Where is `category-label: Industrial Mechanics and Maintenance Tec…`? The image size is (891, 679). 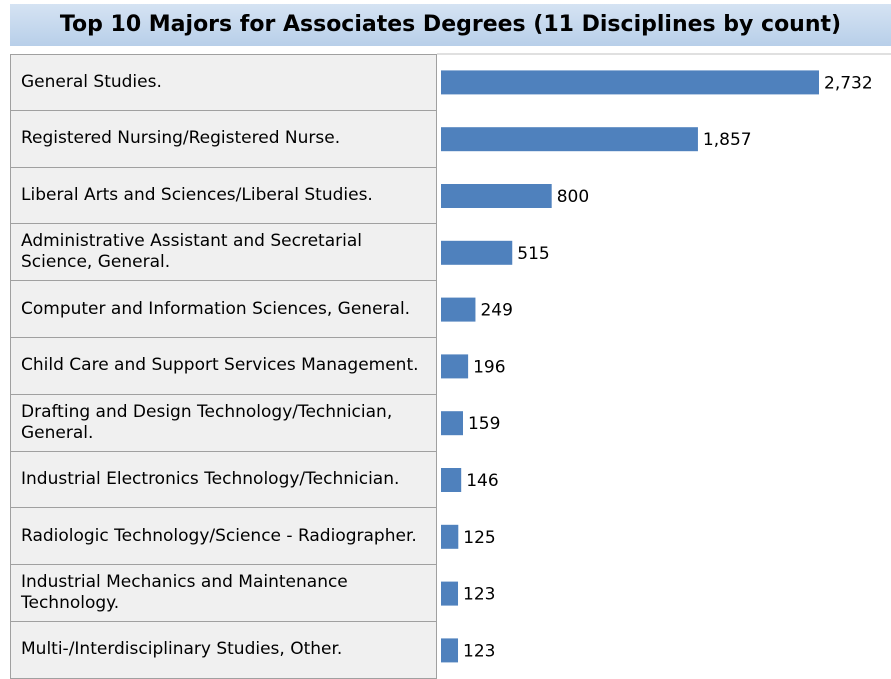
category-label: Industrial Mechanics and Maintenance Tec… is located at coordinates (223, 593).